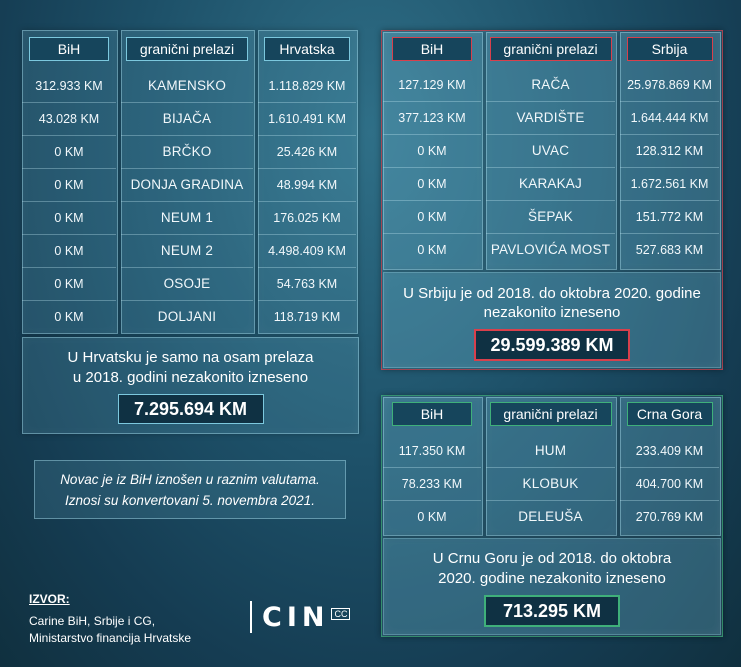  I want to click on serbia-bih-column-panel, so click(433, 151).